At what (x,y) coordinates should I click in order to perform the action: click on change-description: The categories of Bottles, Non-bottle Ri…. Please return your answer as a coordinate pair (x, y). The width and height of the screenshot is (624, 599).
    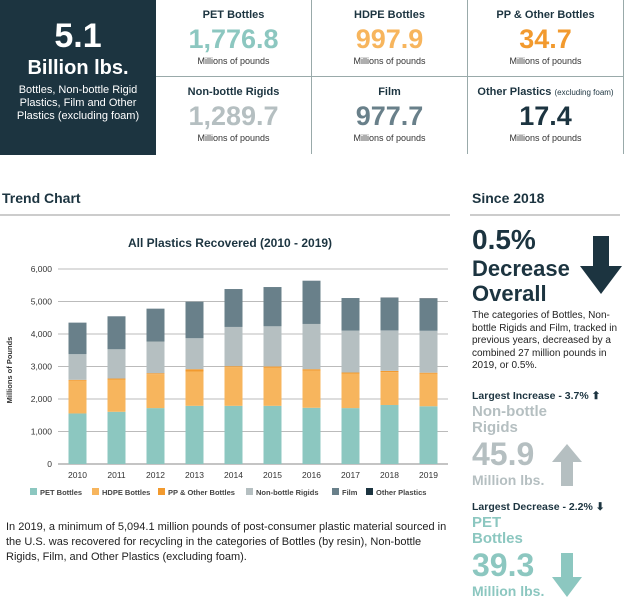
    Looking at the image, I should click on (545, 340).